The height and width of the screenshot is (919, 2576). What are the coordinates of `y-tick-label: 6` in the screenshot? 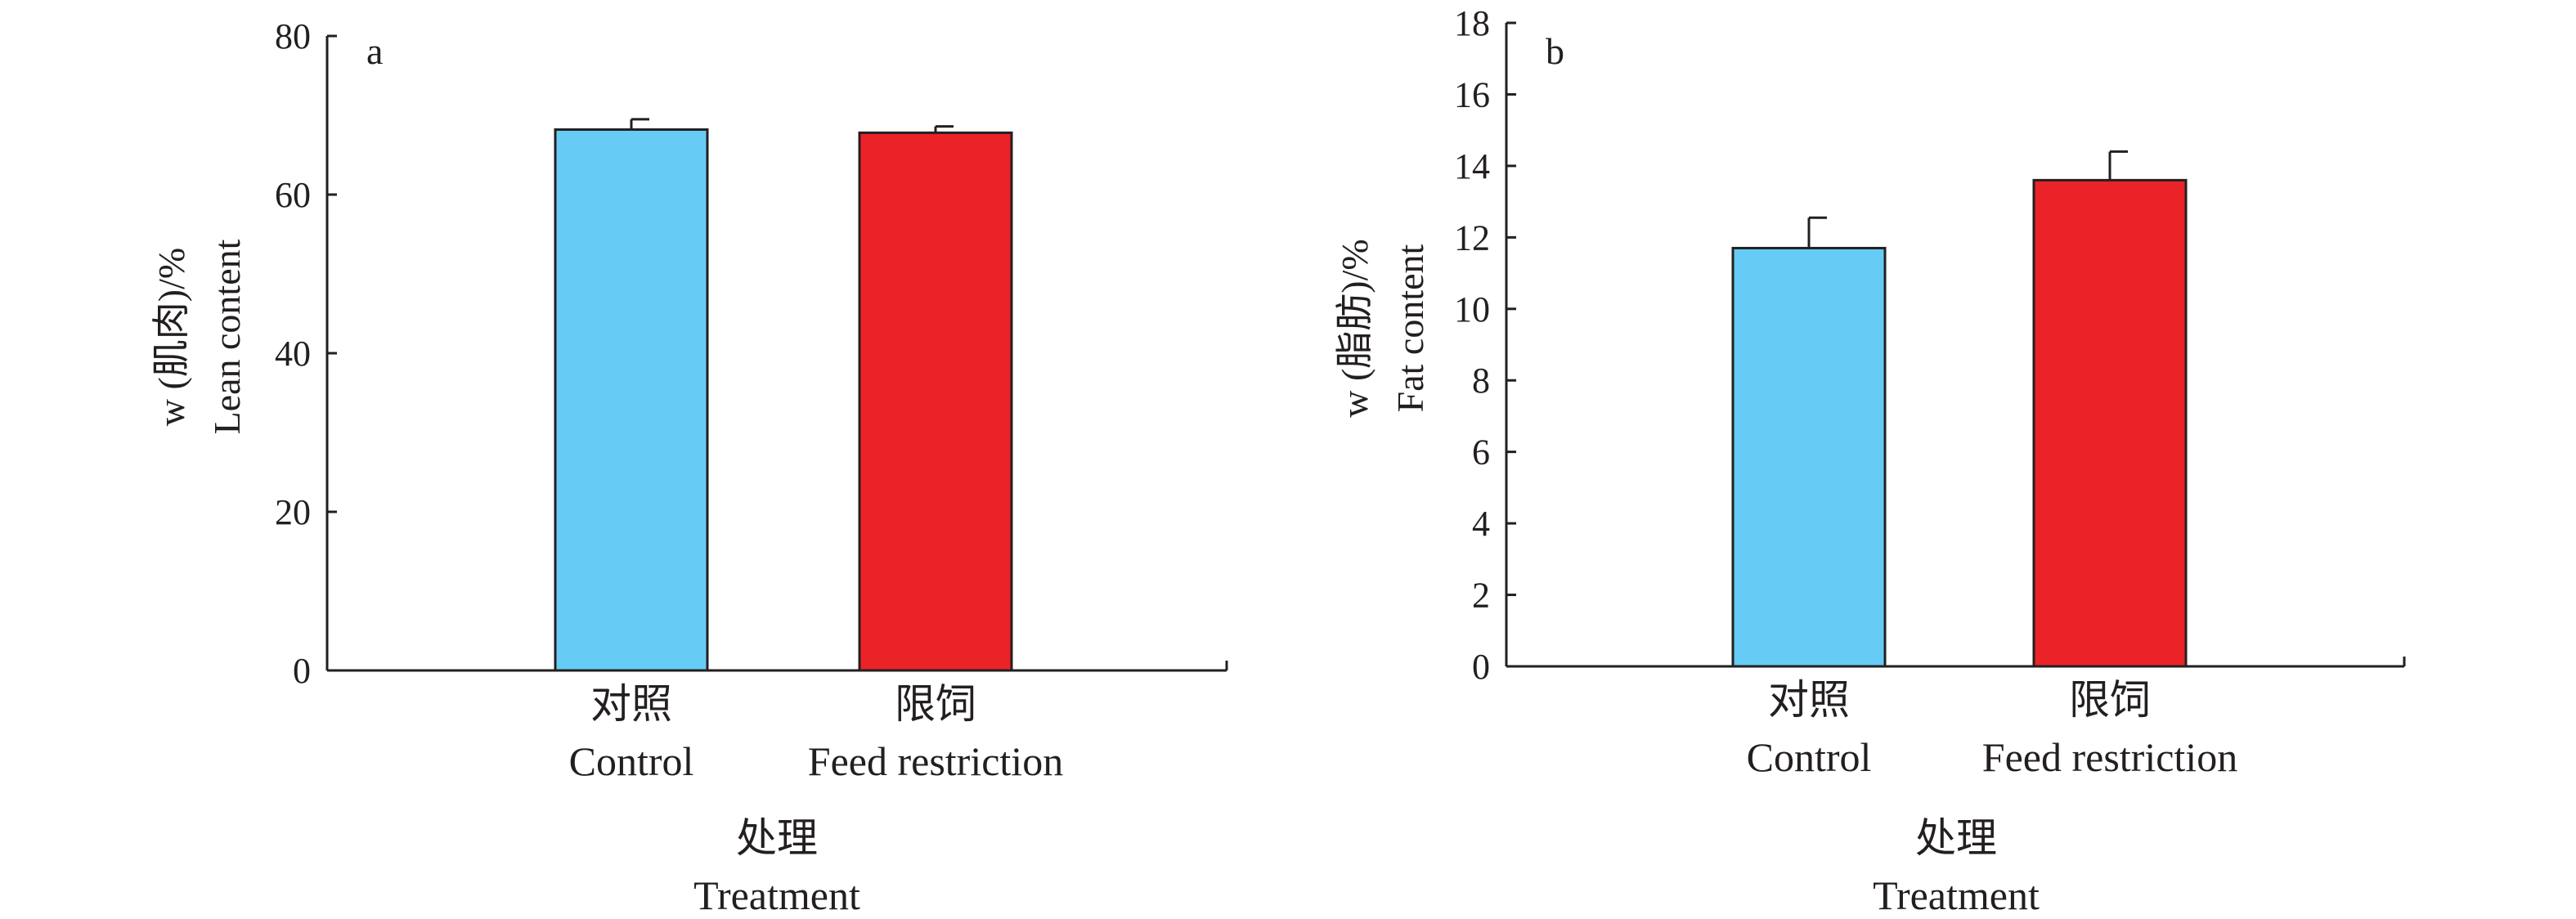 It's located at (1481, 453).